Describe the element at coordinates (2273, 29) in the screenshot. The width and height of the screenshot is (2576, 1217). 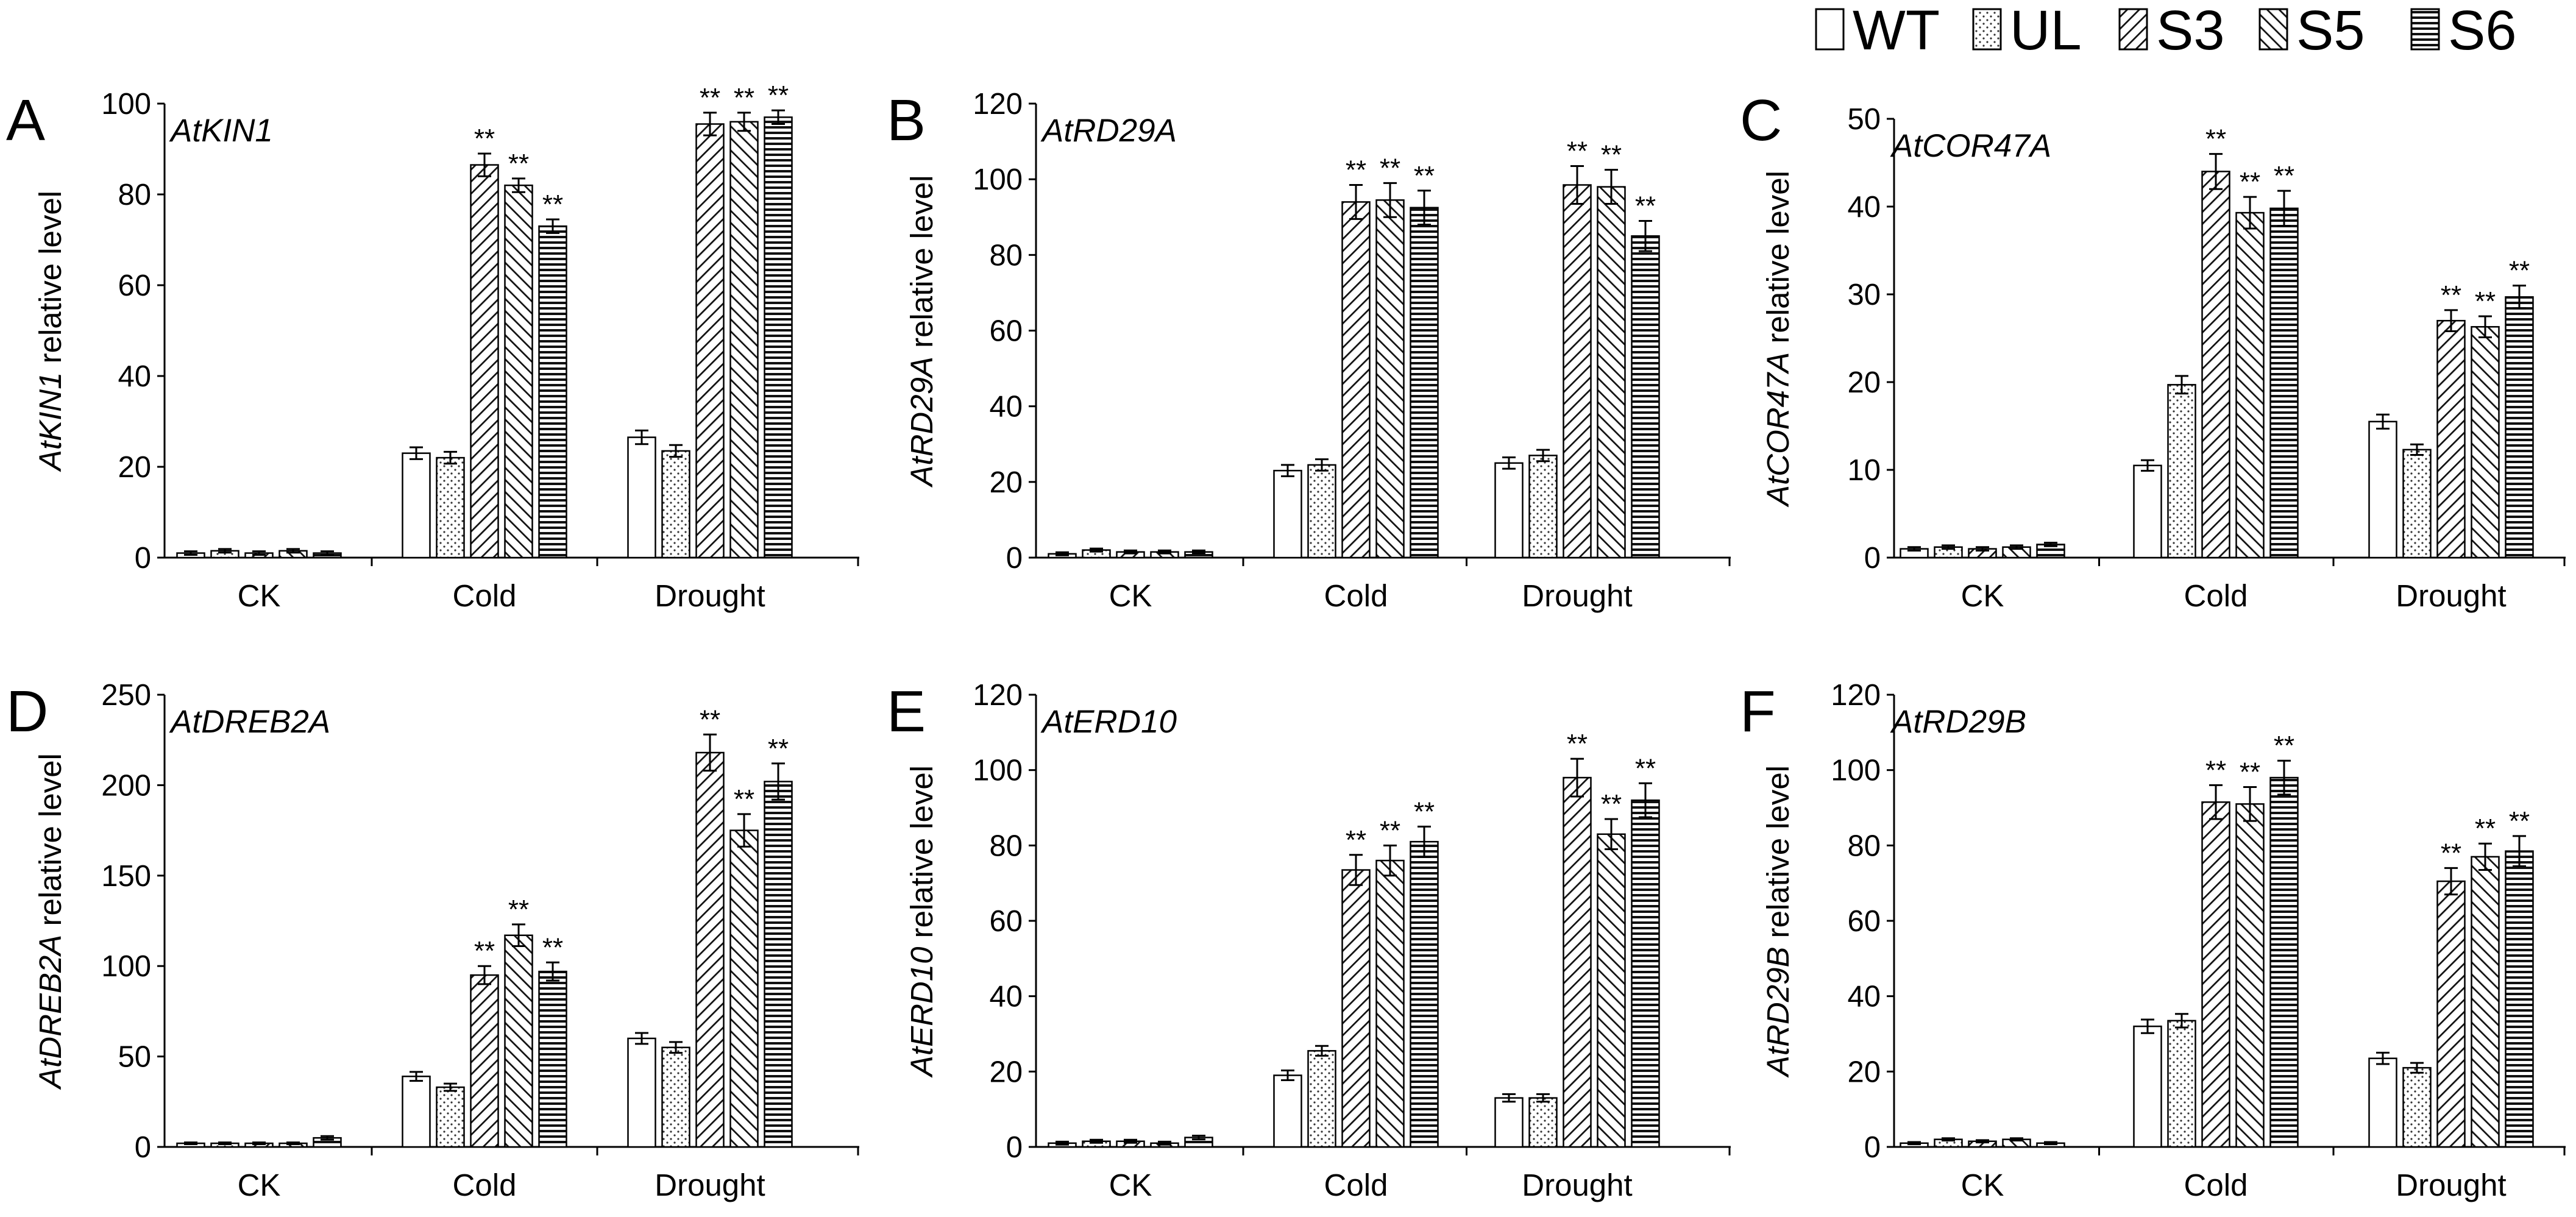
I see `legend-swatch-s5` at that location.